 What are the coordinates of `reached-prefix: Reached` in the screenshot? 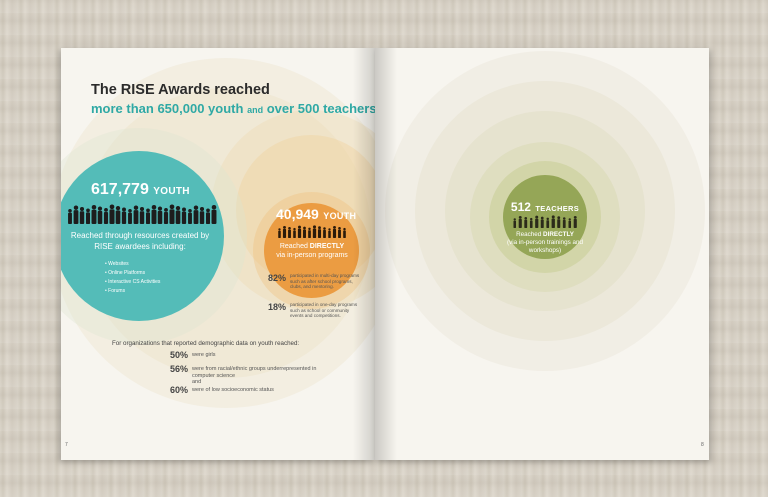 It's located at (294, 246).